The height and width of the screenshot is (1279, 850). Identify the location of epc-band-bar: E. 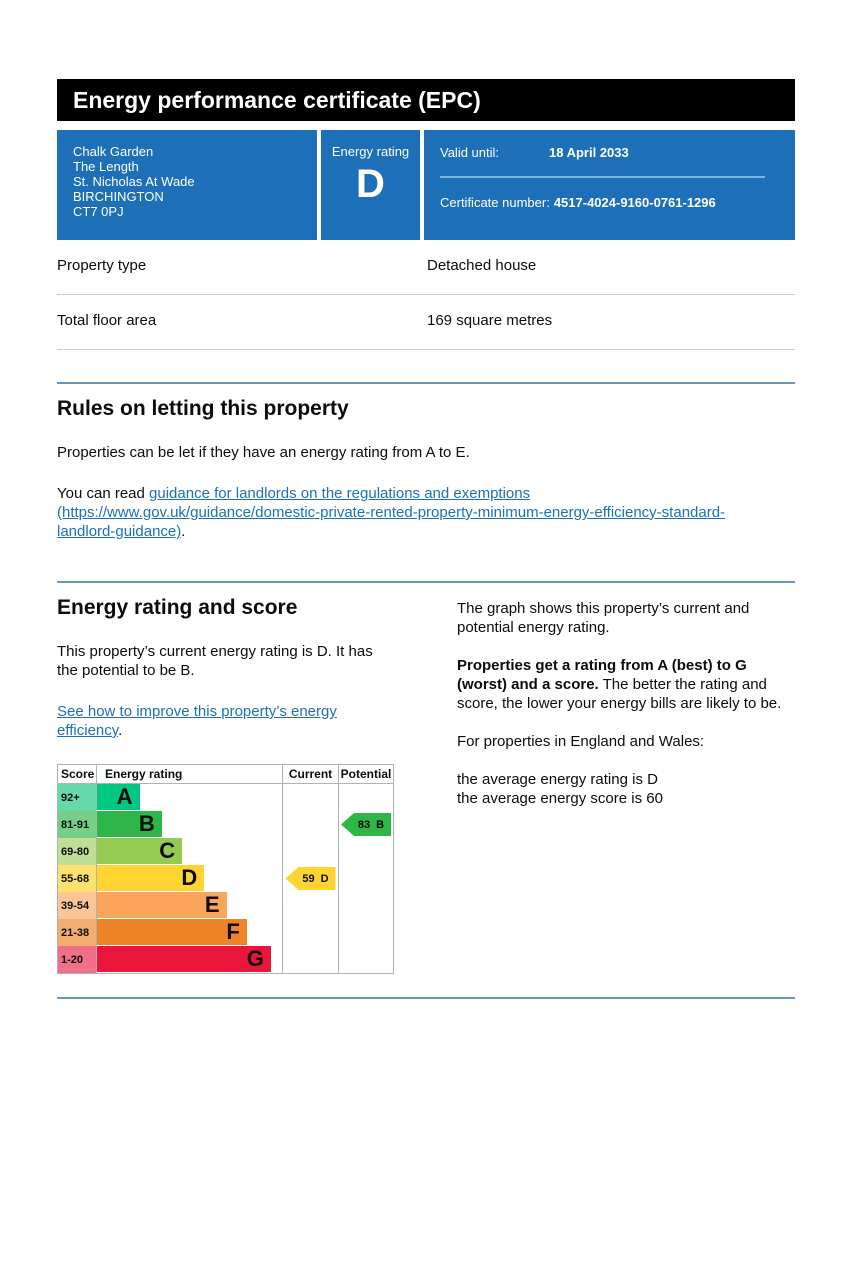
(162, 905).